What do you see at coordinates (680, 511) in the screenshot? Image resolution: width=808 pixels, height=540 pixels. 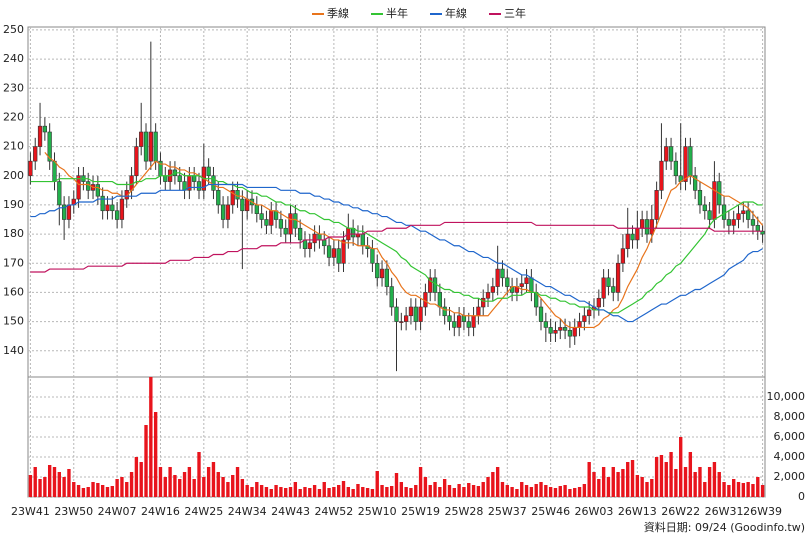 I see `x-tick-label: 26W22` at bounding box center [680, 511].